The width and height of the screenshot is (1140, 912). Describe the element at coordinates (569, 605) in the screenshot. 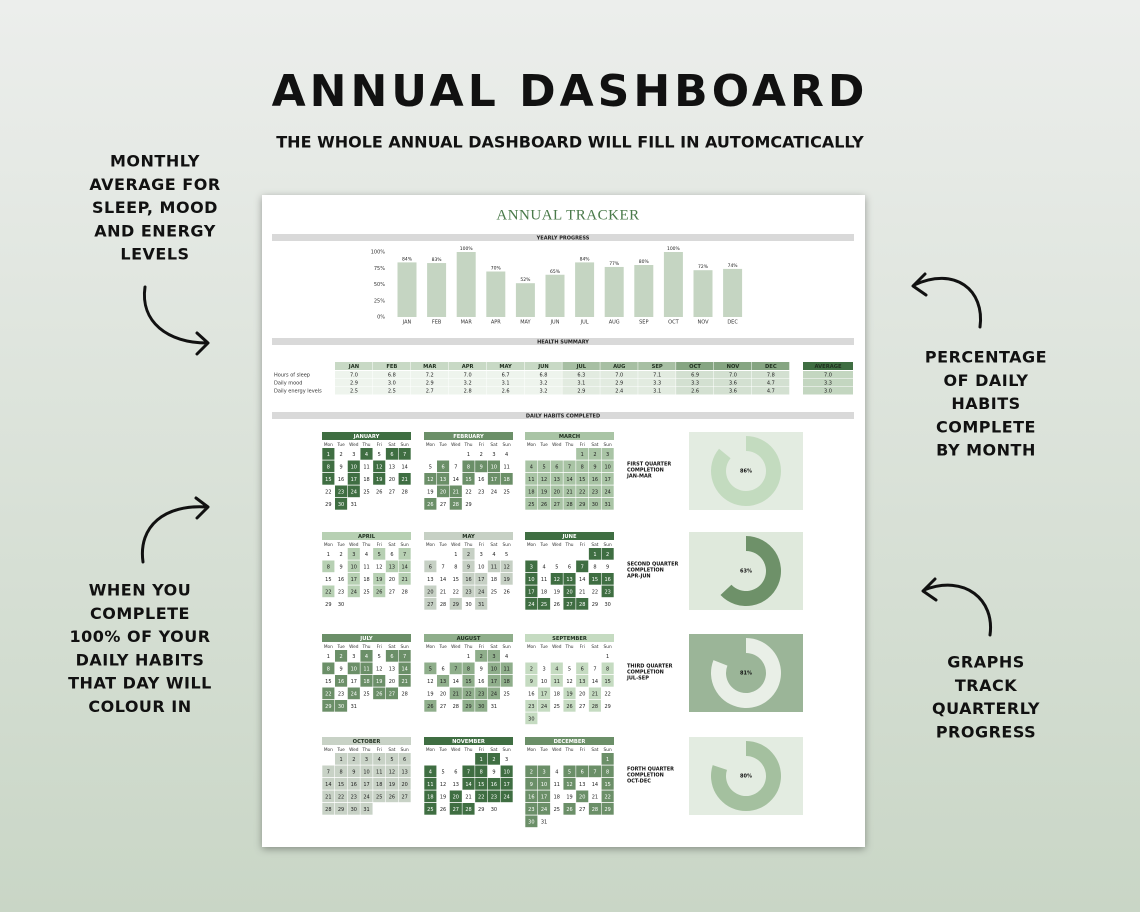

I see `day-number: 27` at that location.